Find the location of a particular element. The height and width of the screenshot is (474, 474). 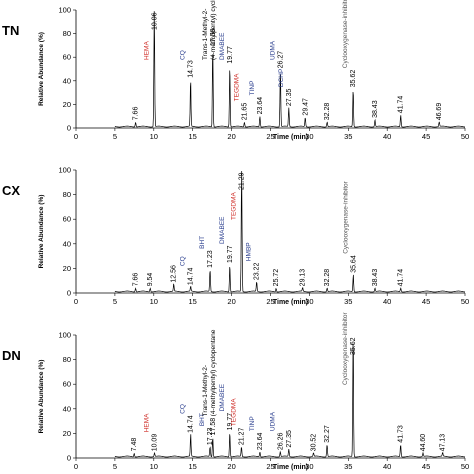

panel-label: CX is located at coordinates (11, 190).